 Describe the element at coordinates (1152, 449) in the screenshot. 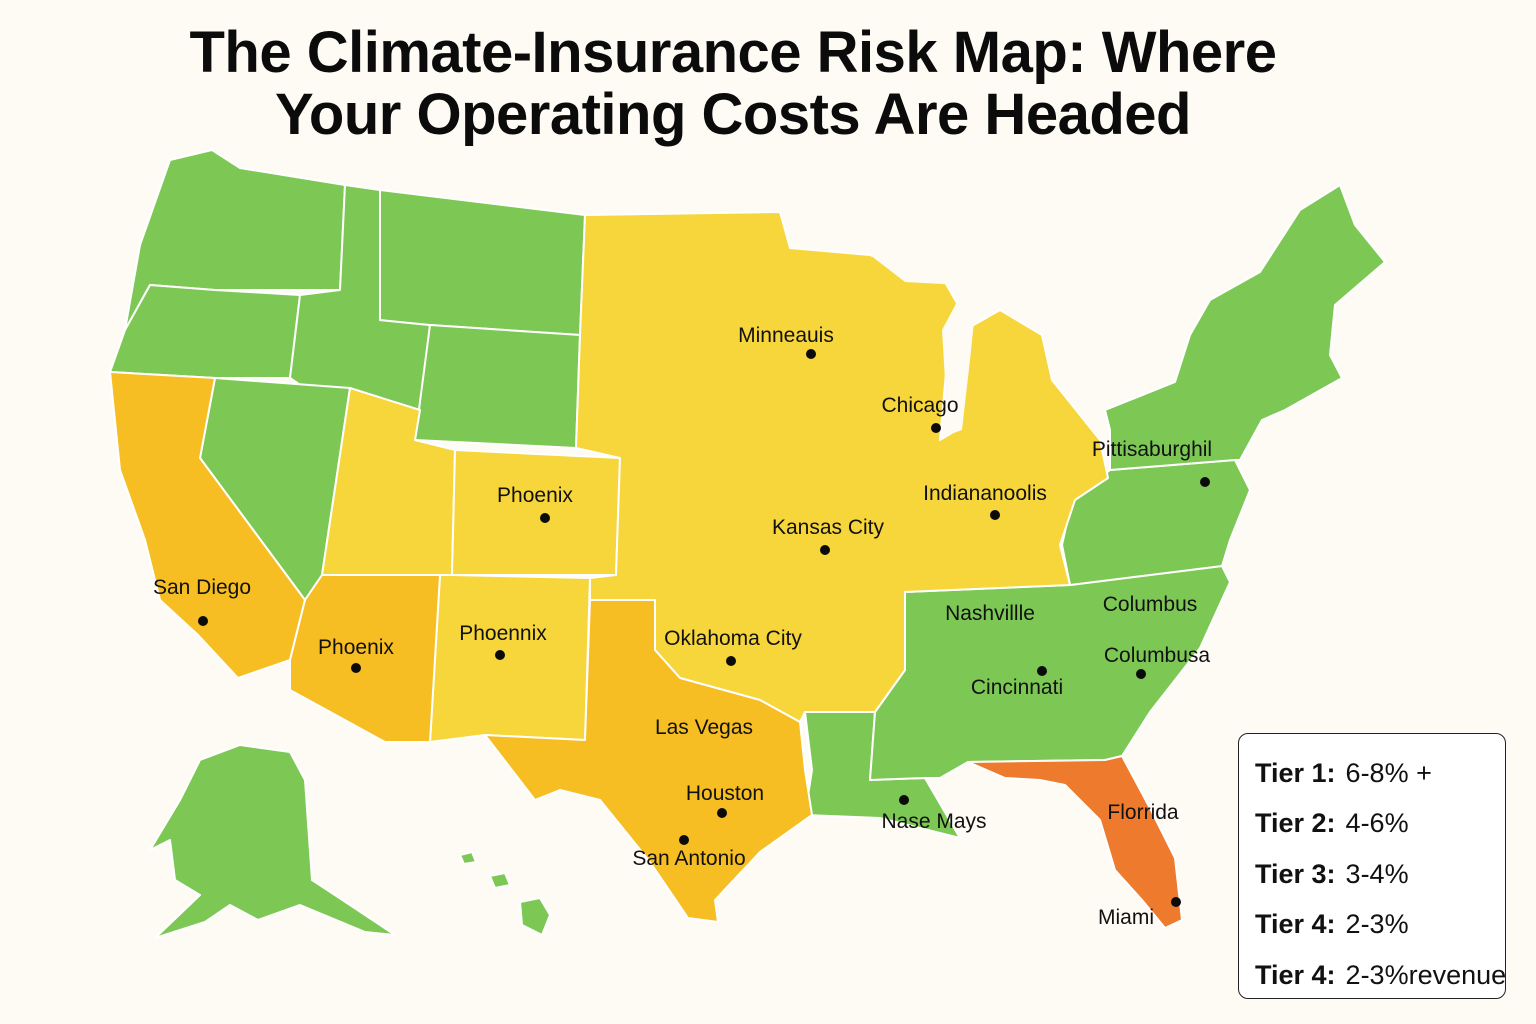

I see `city-label: Pittisaburghil` at that location.